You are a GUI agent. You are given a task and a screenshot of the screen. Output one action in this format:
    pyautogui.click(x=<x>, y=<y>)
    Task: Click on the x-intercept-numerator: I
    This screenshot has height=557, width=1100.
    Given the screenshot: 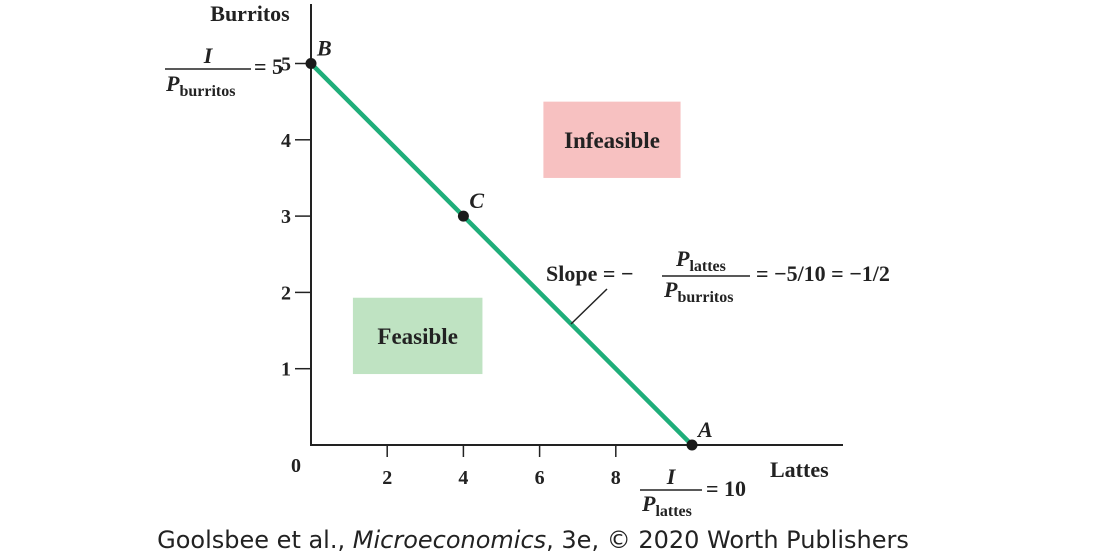 What is the action you would take?
    pyautogui.click(x=671, y=476)
    